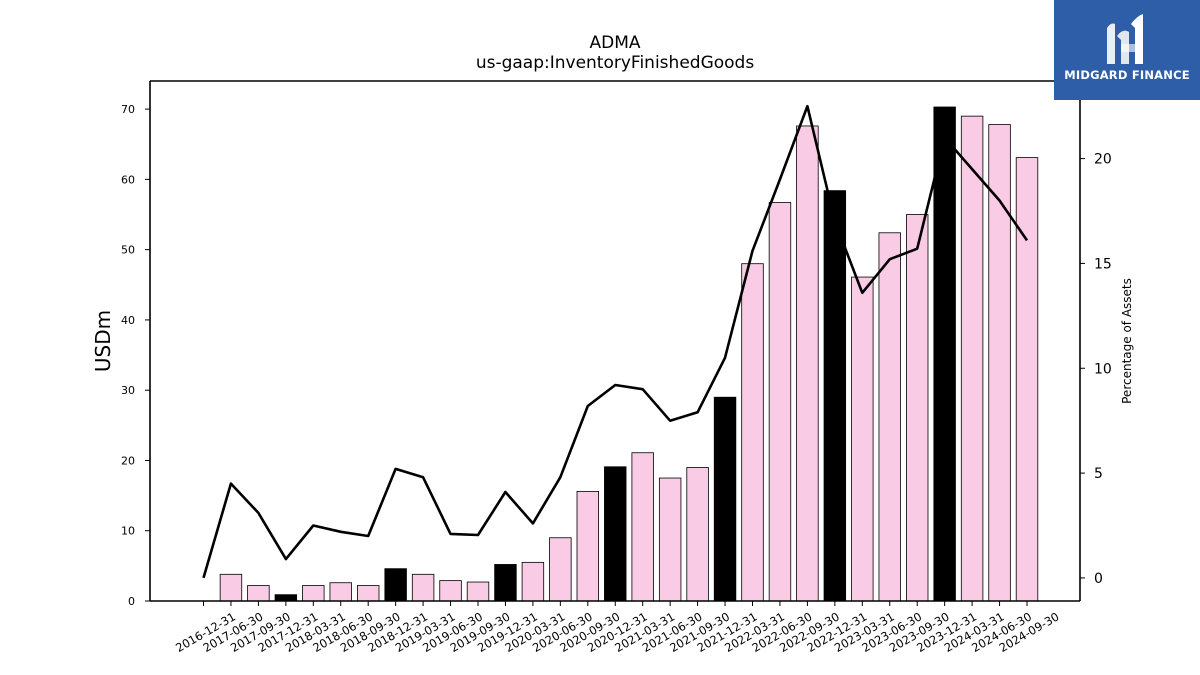 The width and height of the screenshot is (1200, 675). Describe the element at coordinates (128, 250) in the screenshot. I see `y-tick-label: 50` at that location.